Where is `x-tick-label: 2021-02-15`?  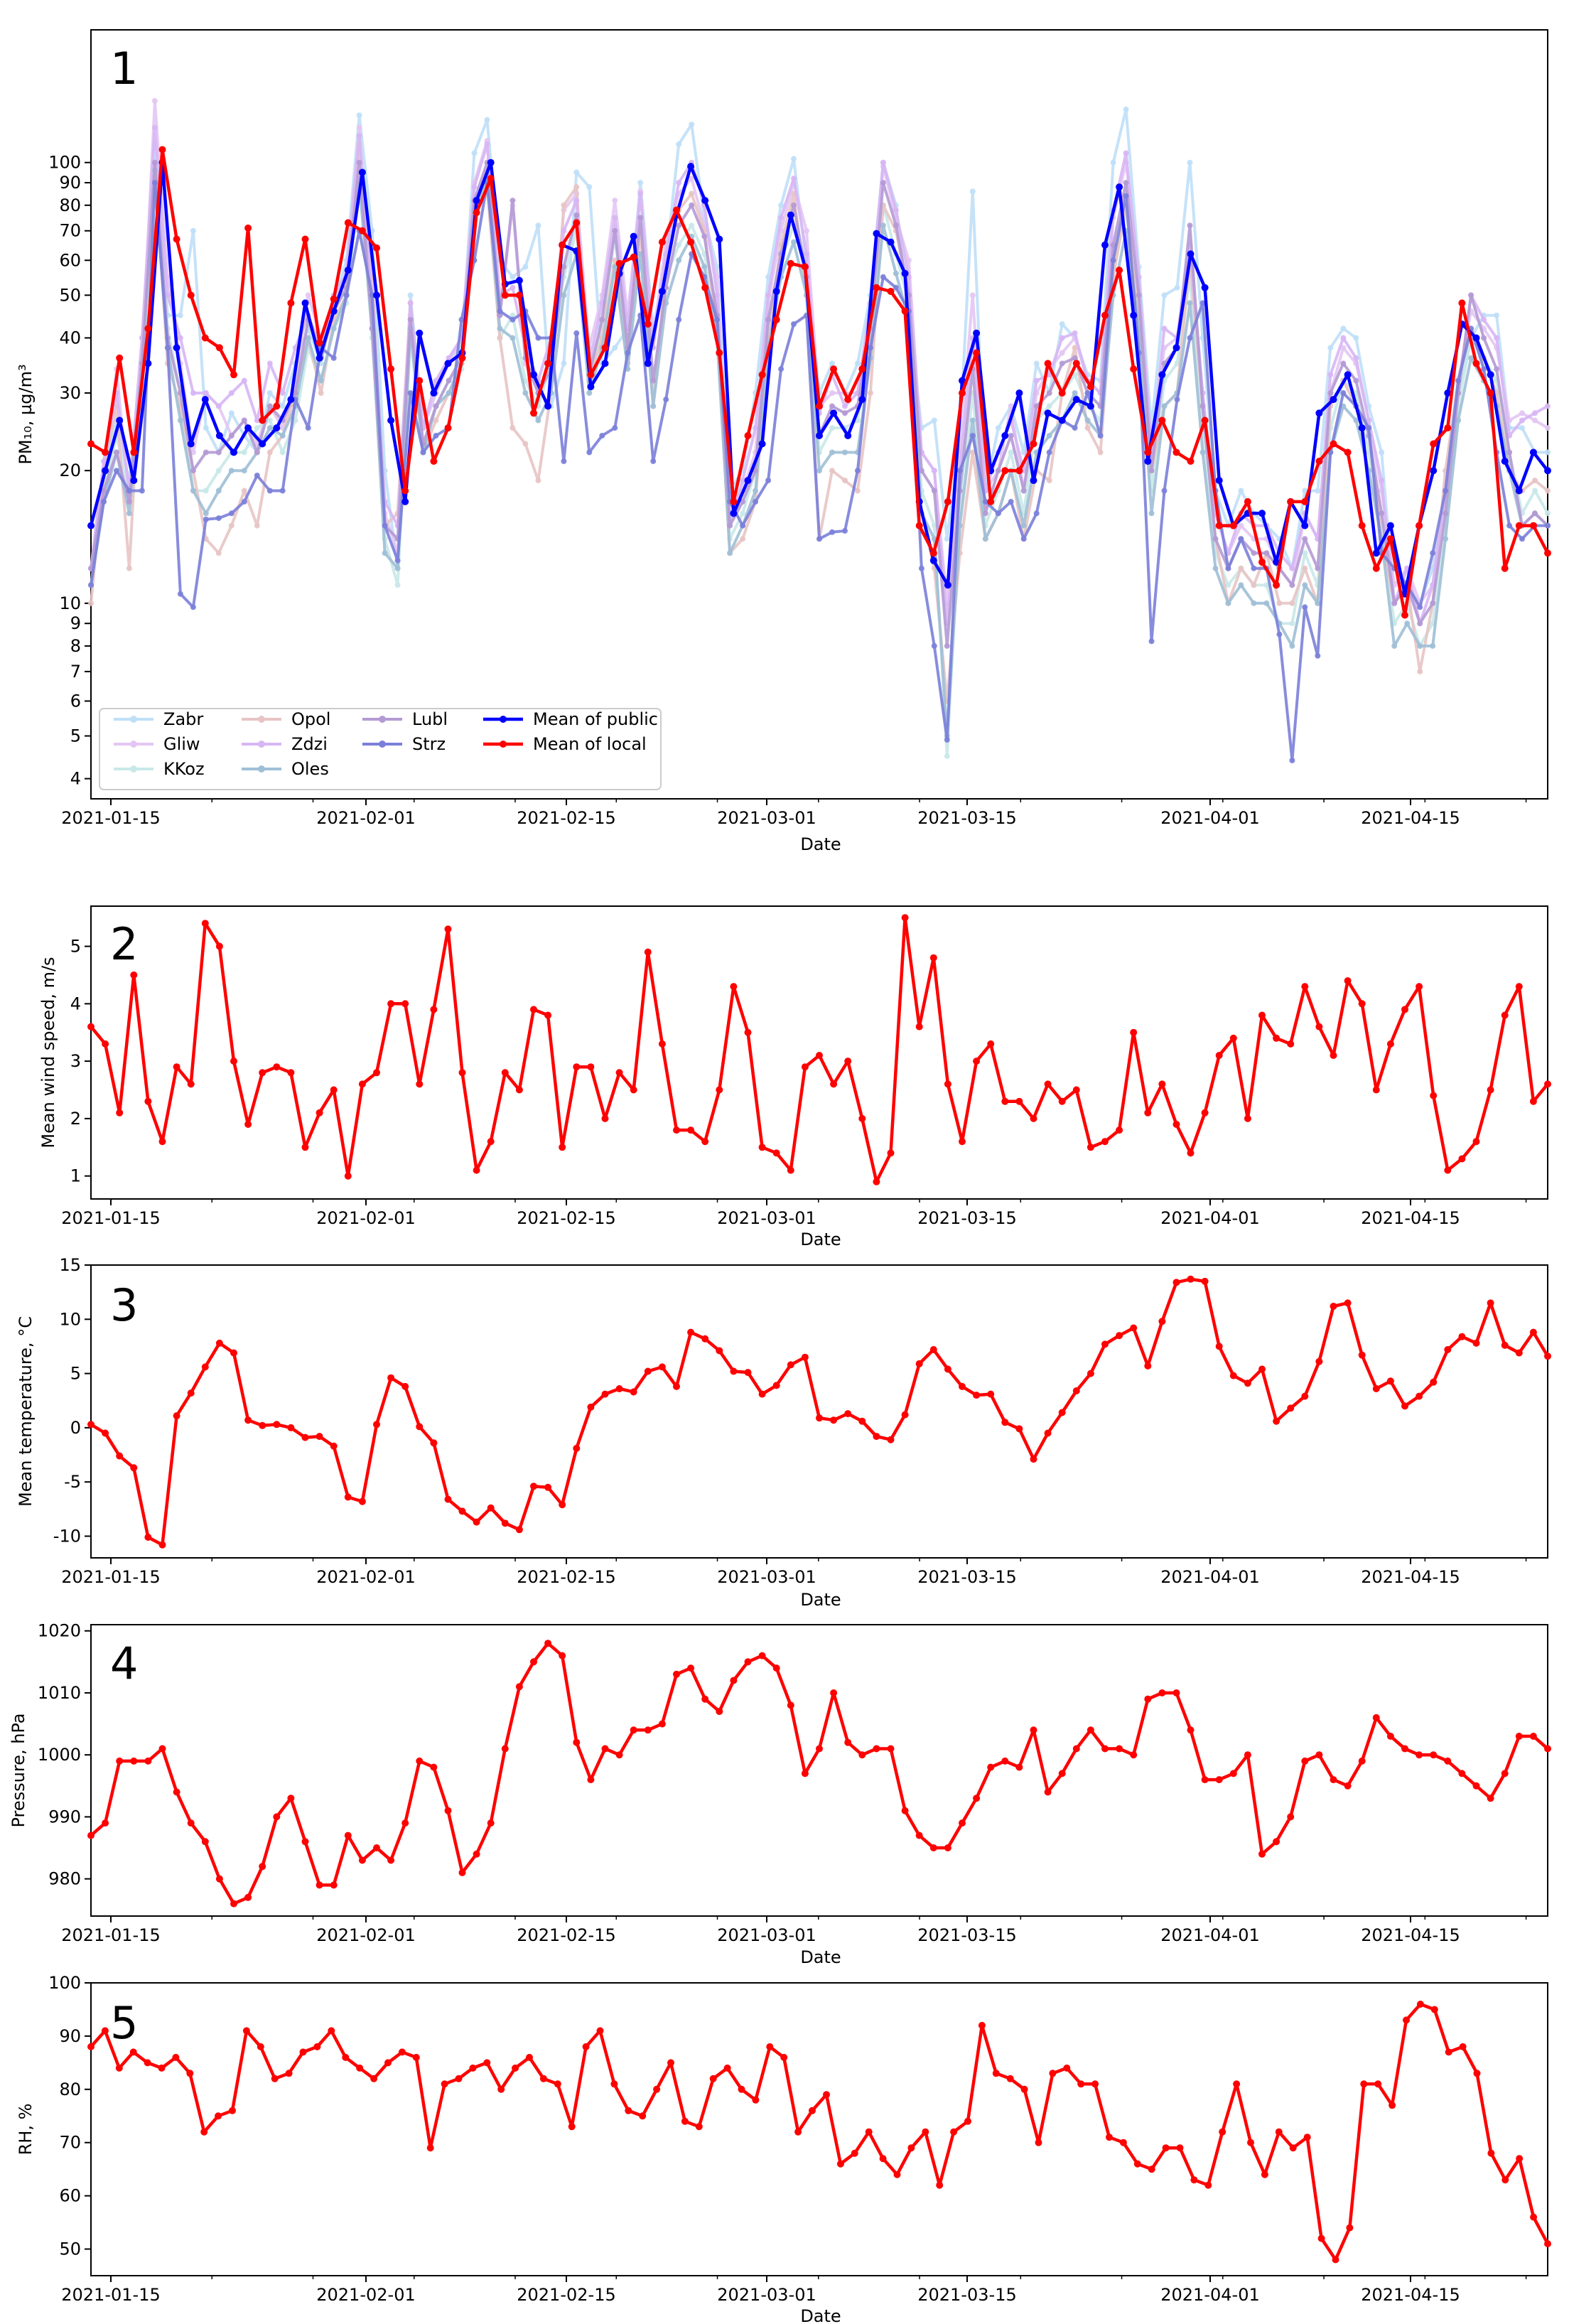
x-tick-label: 2021-02-15 is located at coordinates (566, 1935).